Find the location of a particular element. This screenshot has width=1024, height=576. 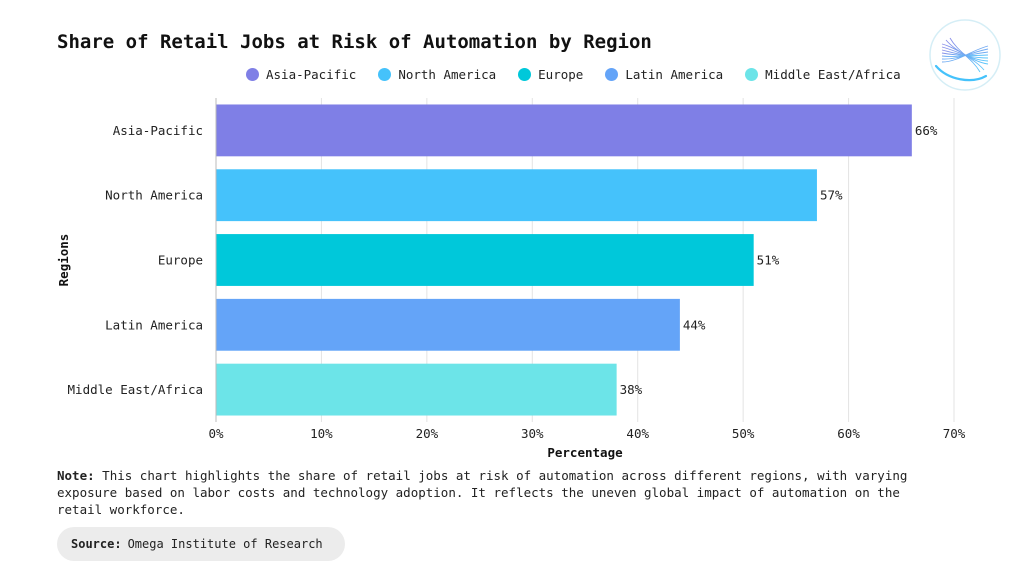

legend-item: Latin America is located at coordinates (664, 74).